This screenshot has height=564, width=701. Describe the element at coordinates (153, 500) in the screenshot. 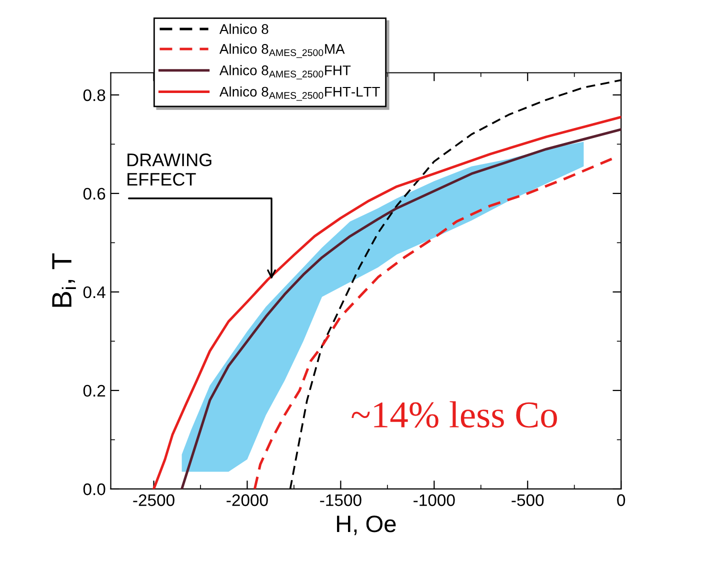

I see `x-tick-label: -2500` at that location.